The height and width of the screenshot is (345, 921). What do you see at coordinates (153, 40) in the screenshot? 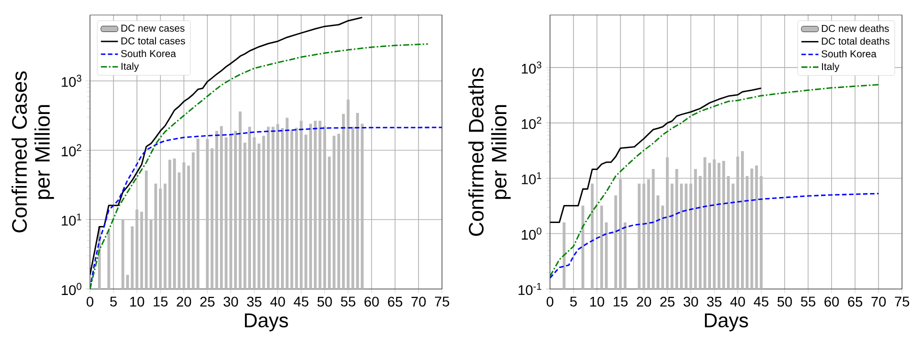
I see `legend-label: DC total cases` at bounding box center [153, 40].